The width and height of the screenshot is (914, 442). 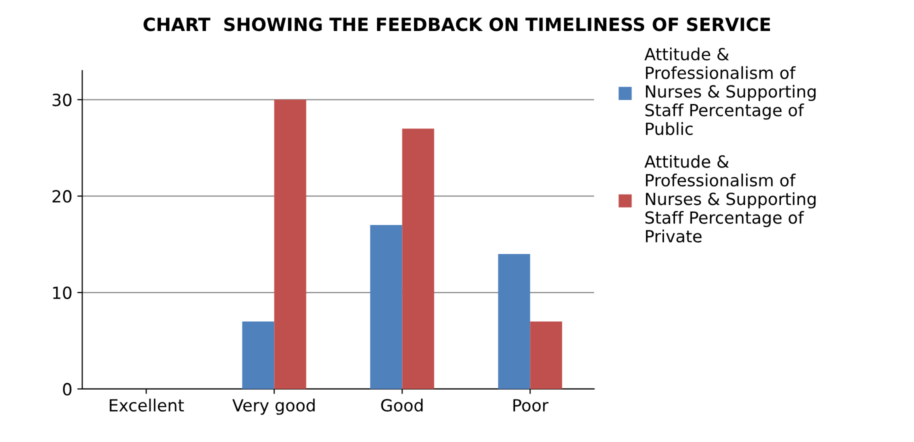 I want to click on y-tick-label: 20, so click(x=62, y=196).